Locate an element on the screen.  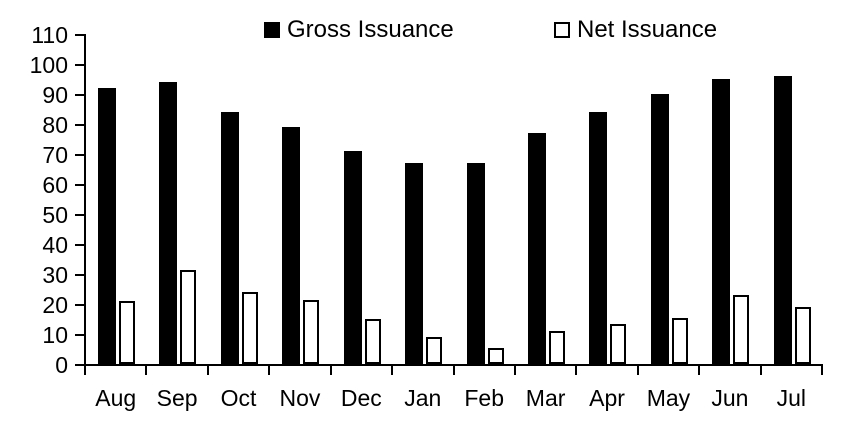
bar-gross-jun is located at coordinates (721, 221).